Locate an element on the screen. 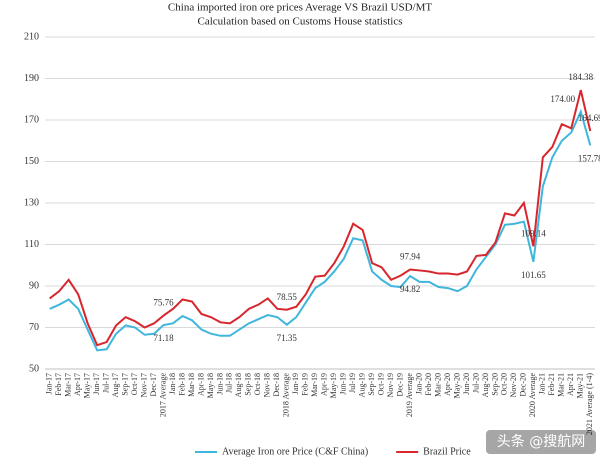  x-tick-label: 2020 Average is located at coordinates (532, 395).